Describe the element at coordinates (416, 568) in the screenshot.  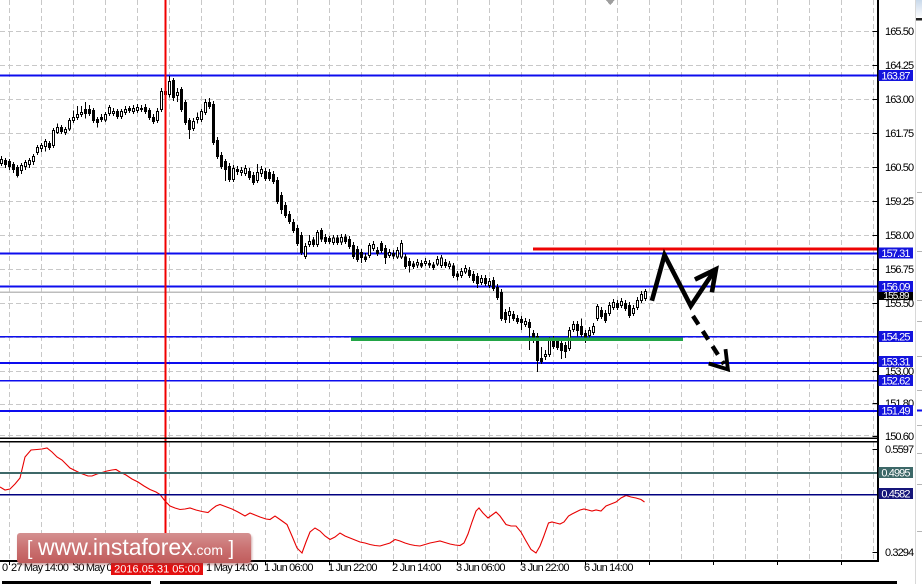
I see `svg-text: 2 Jun 14:00` at that location.